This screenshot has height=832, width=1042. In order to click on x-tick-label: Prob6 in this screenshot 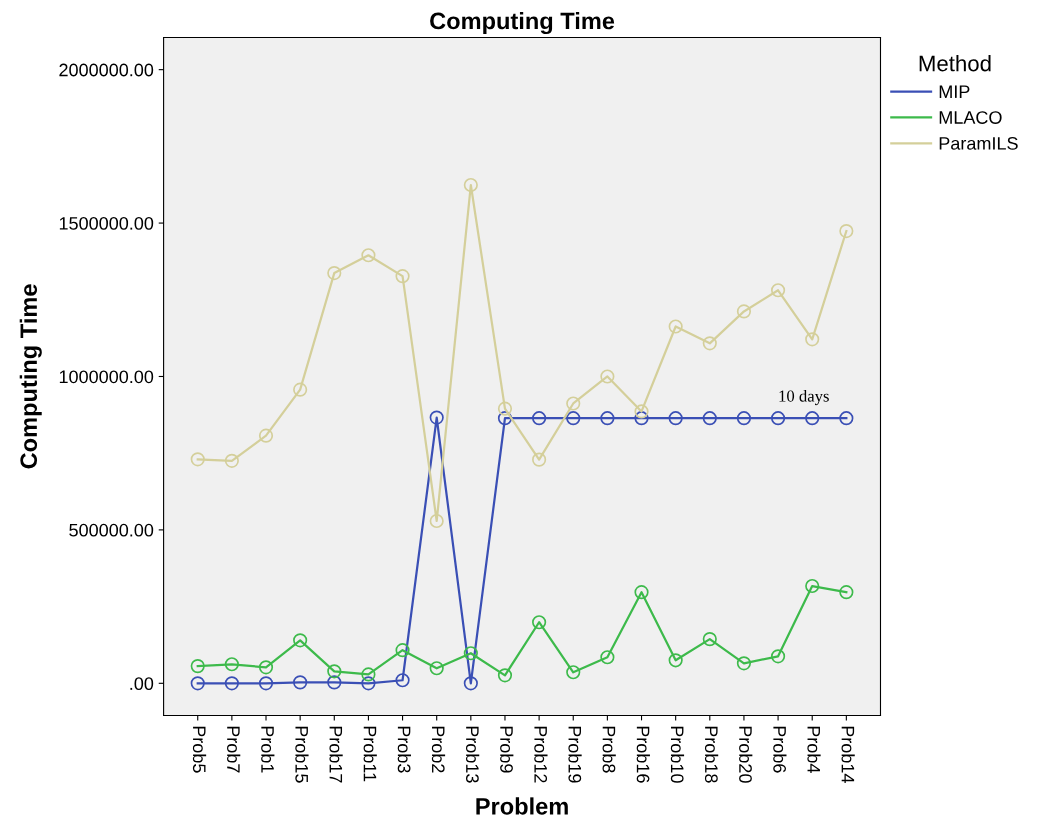, I will do `click(780, 749)`.